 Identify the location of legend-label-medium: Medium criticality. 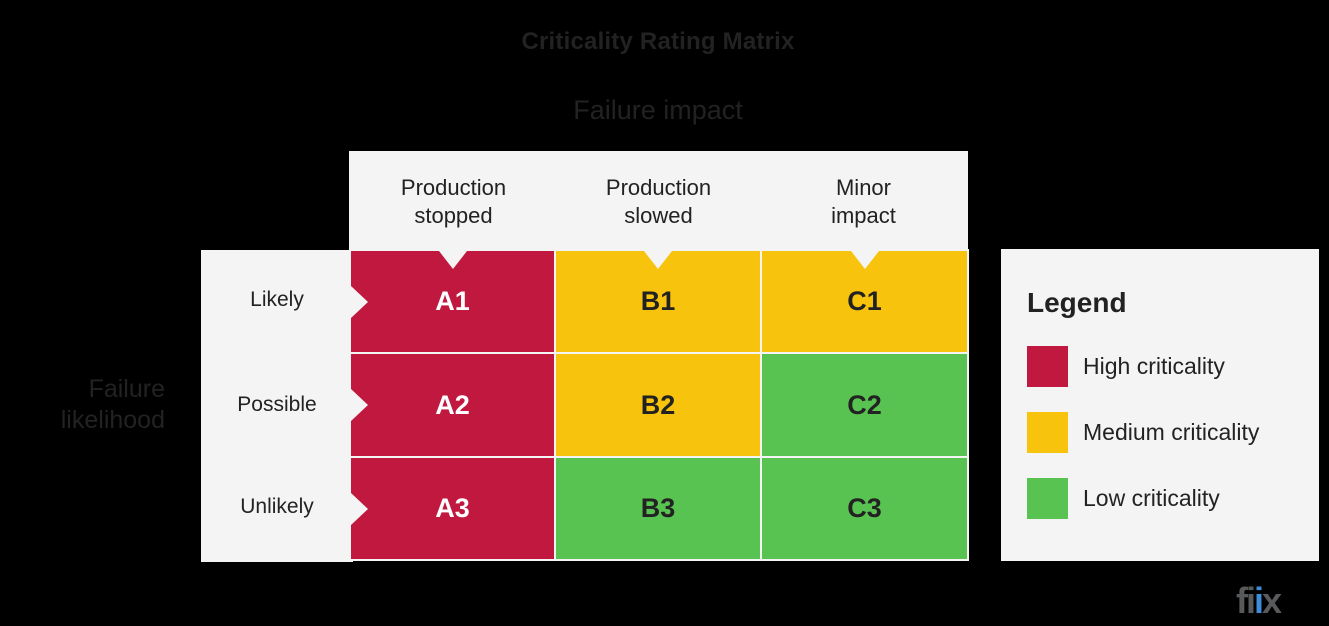
(1171, 432).